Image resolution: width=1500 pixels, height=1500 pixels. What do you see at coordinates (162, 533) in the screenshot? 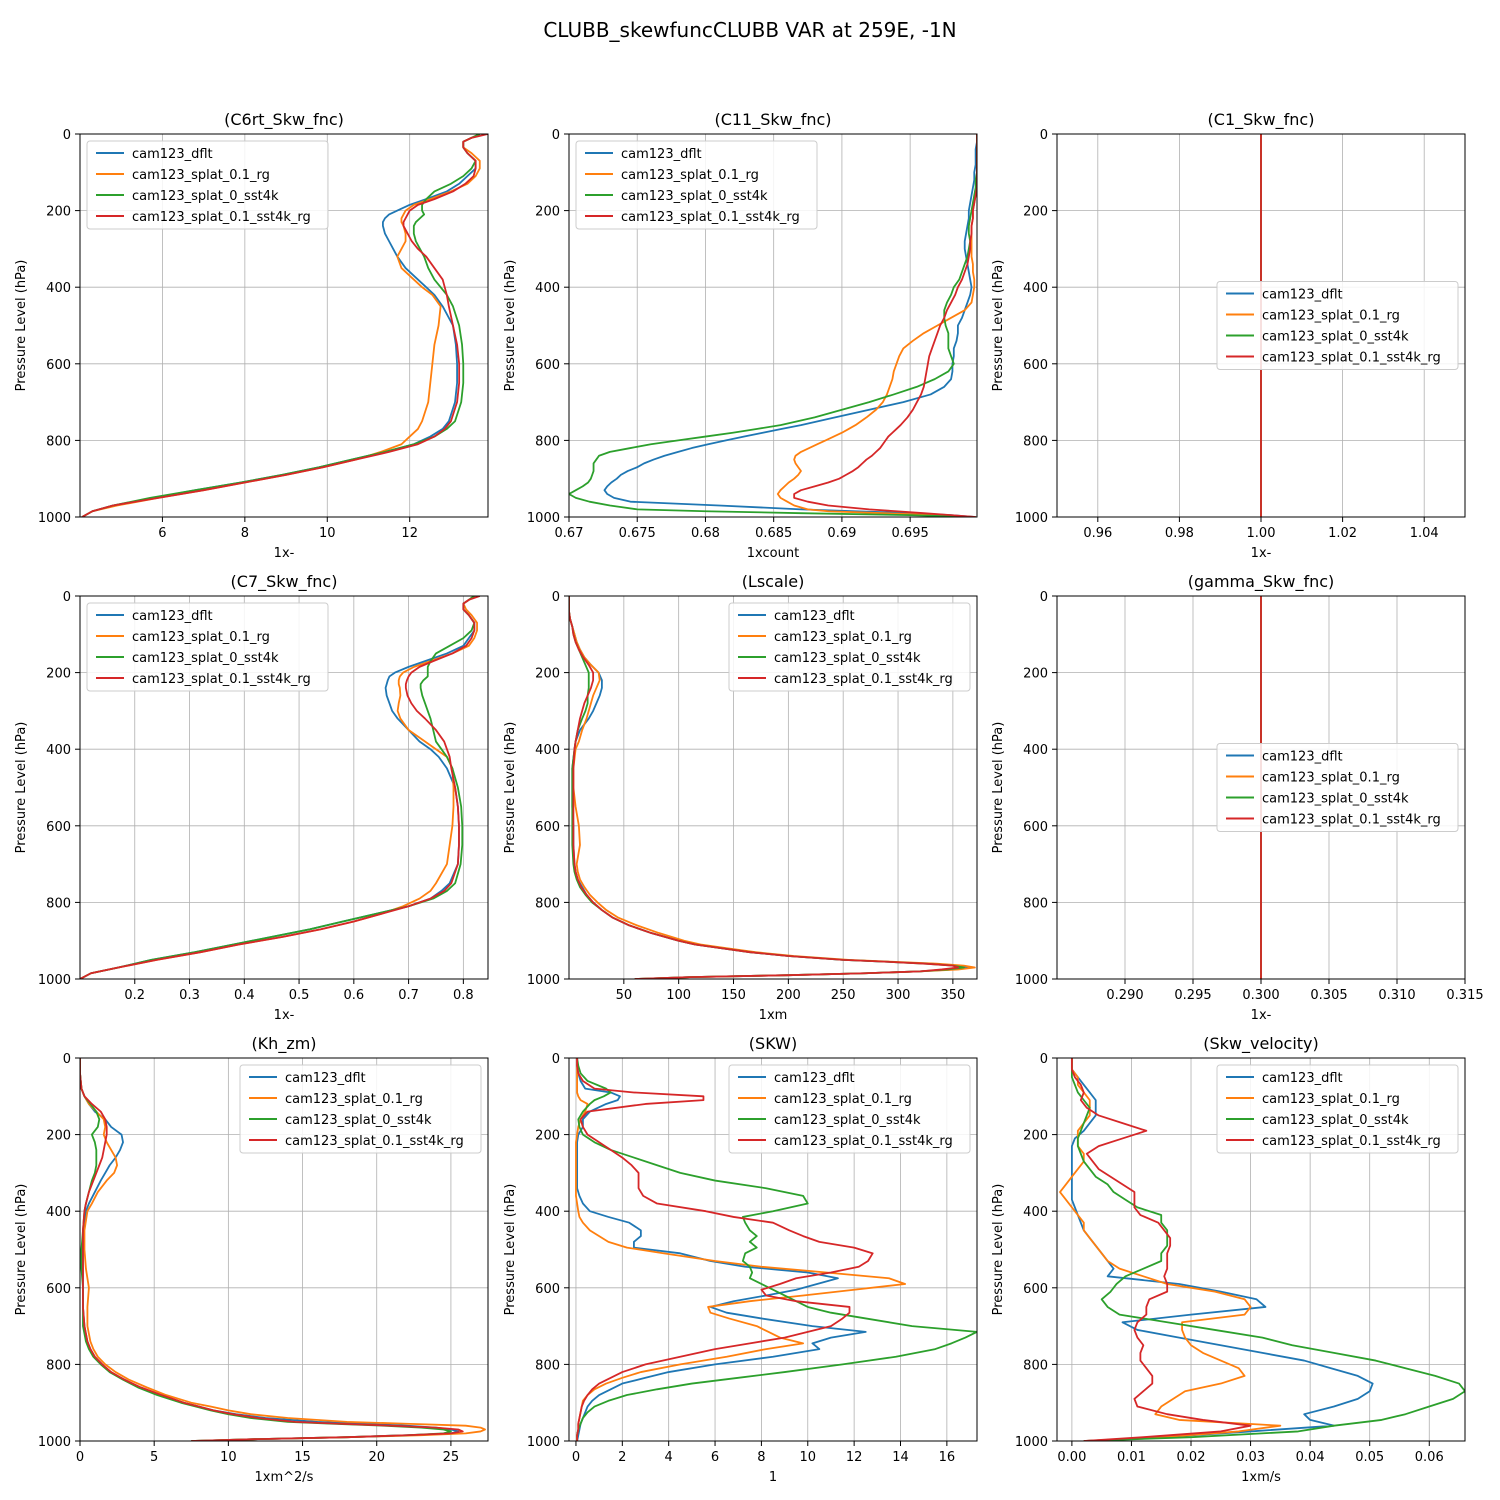
I see `x-tick-label: 6` at bounding box center [162, 533].